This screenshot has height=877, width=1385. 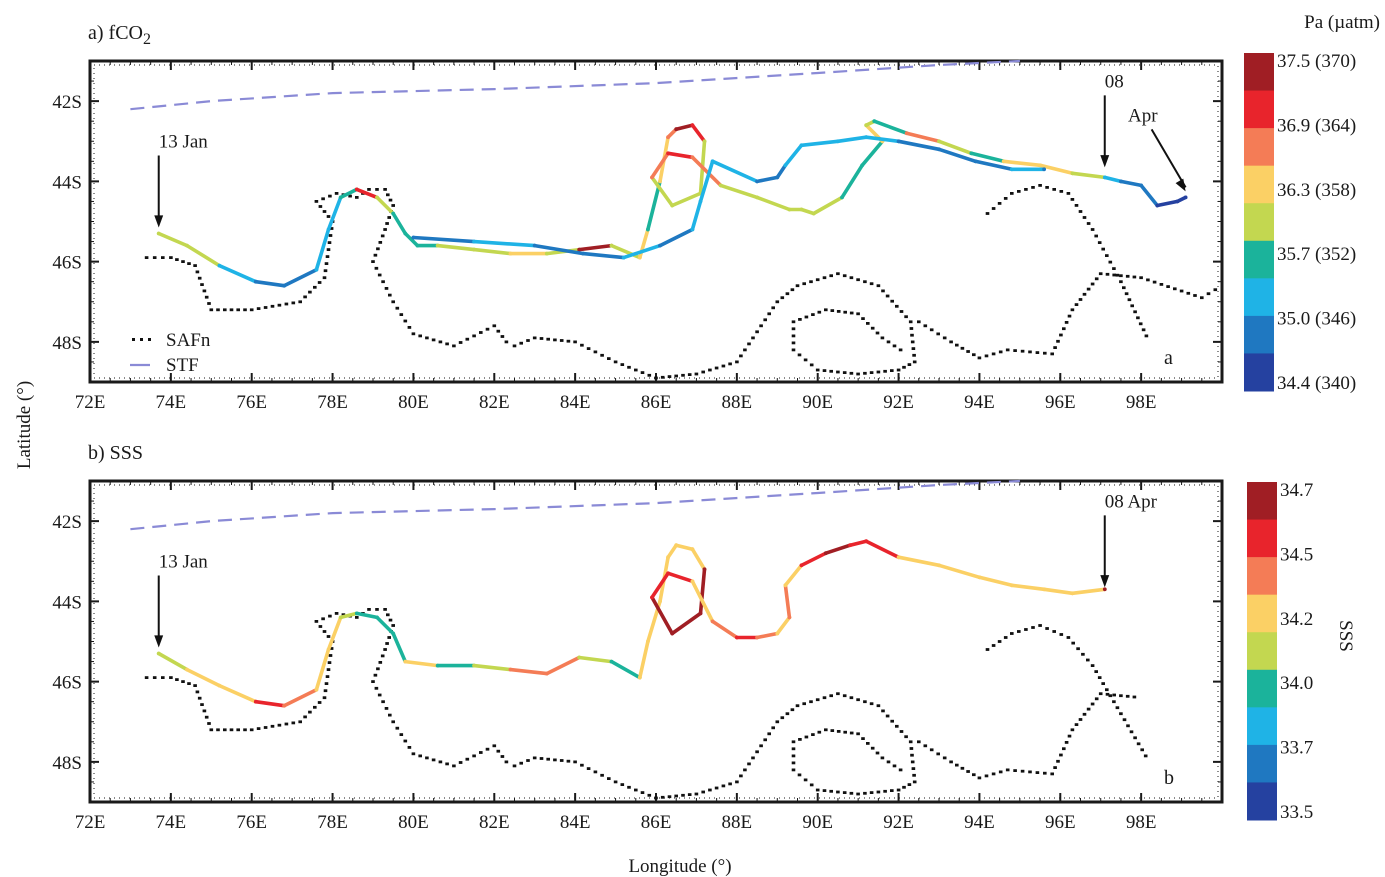 What do you see at coordinates (1296, 490) in the screenshot?
I see `colorbar-tick-label: 34.7` at bounding box center [1296, 490].